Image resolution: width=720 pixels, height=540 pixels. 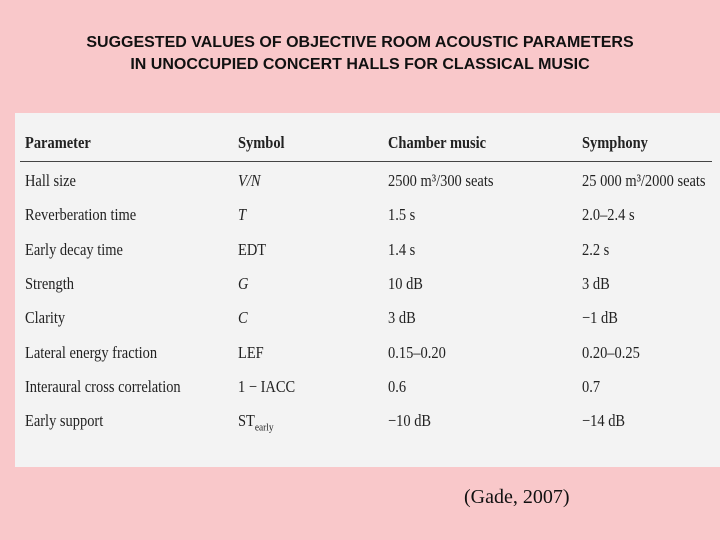 What do you see at coordinates (49, 283) in the screenshot?
I see `table-cell: Strength` at bounding box center [49, 283].